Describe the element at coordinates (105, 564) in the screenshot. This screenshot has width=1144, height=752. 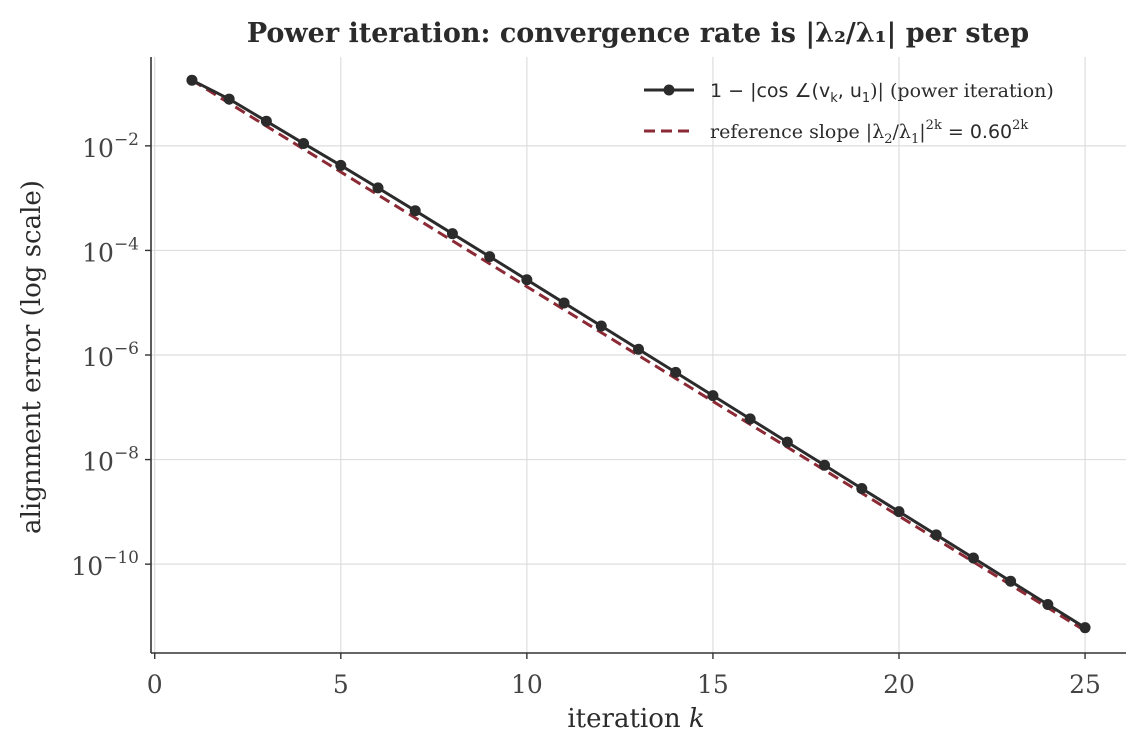
I see `y-tick-label: 10⁻¹⁰` at that location.